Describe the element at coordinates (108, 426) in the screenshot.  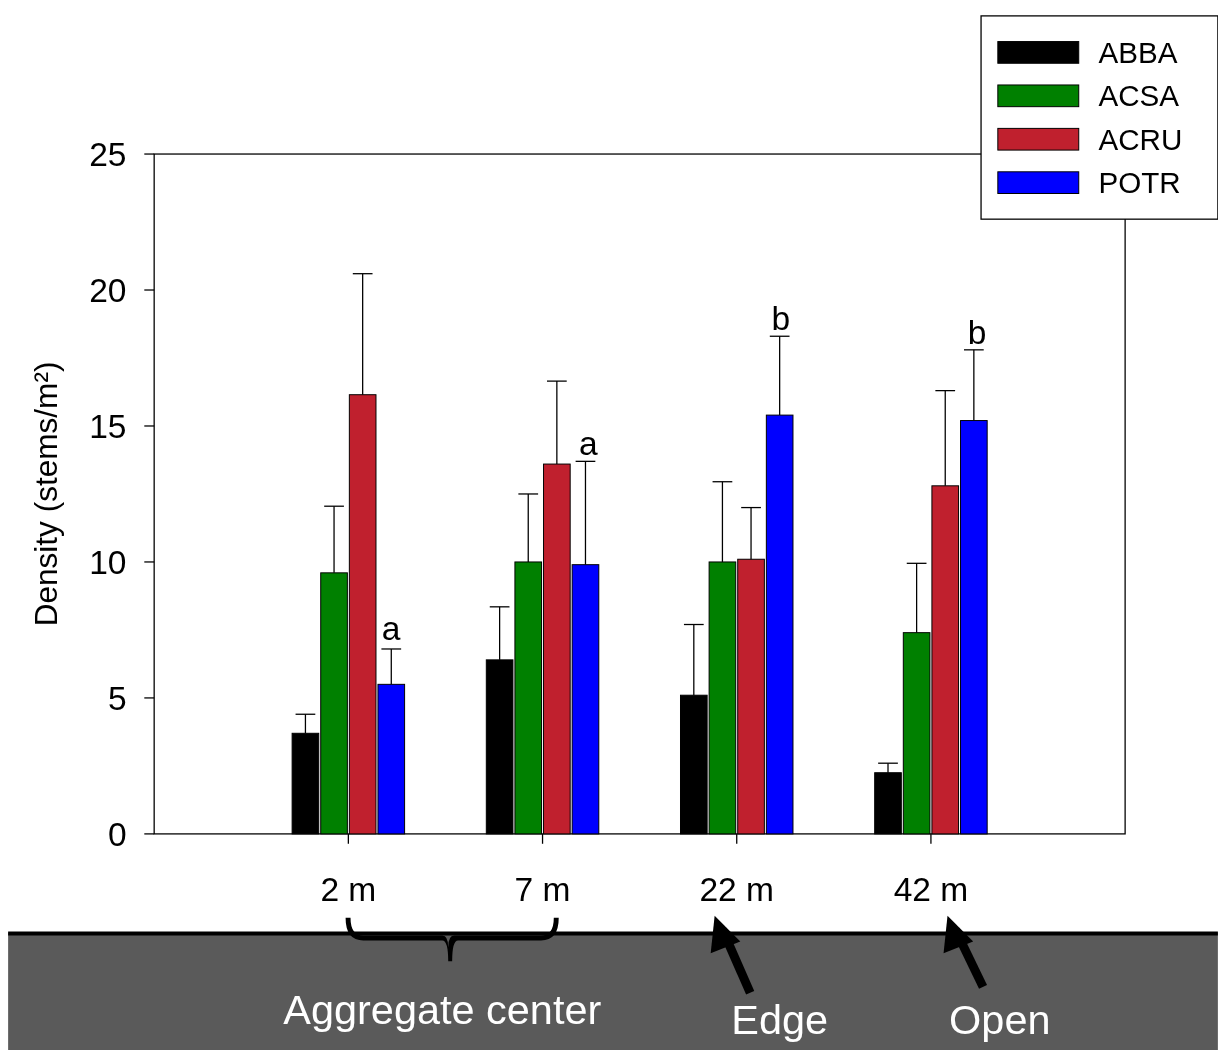
I see `y-tick-label: 15` at that location.